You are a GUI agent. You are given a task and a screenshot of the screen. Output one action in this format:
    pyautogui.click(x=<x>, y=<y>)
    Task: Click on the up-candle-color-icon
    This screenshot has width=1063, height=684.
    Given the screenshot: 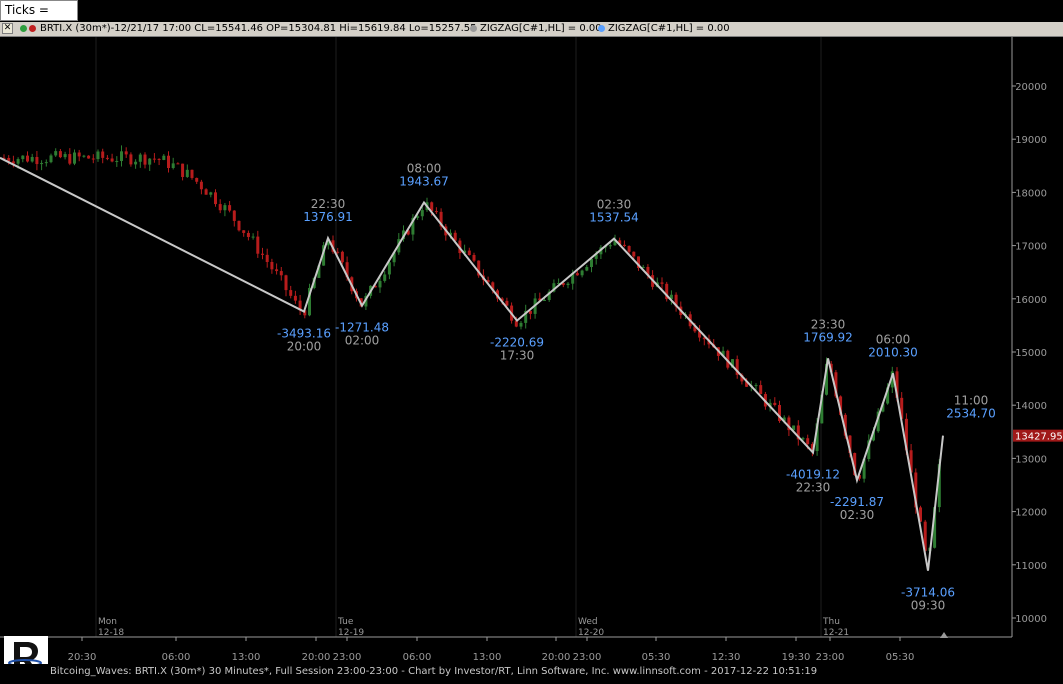 What is the action you would take?
    pyautogui.click(x=23, y=28)
    